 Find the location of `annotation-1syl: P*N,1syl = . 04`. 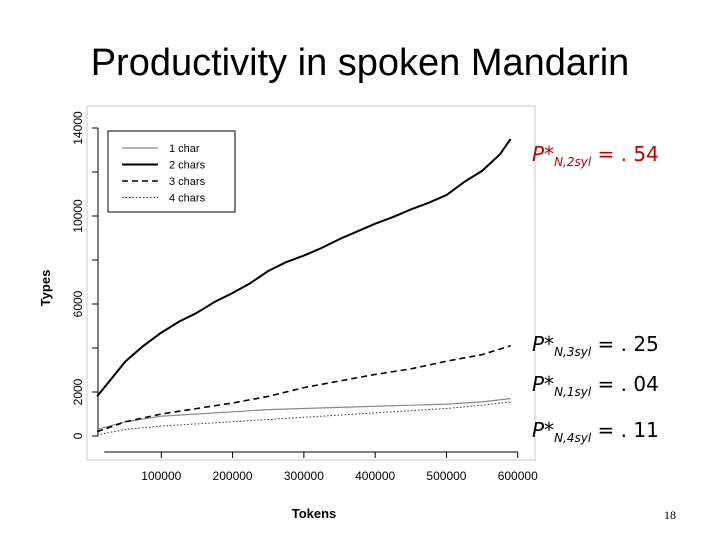

annotation-1syl: P*N,1syl = . 04 is located at coordinates (595, 385).